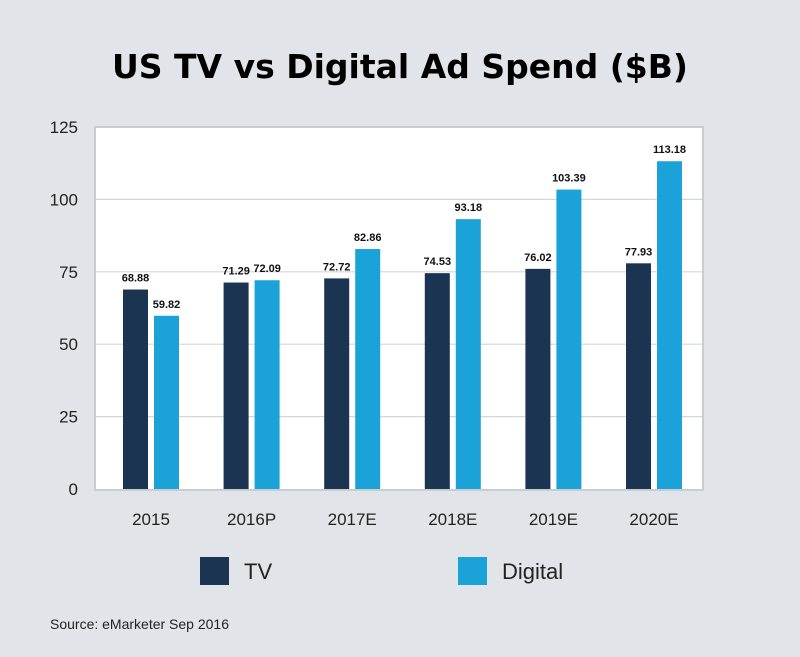 Image resolution: width=800 pixels, height=657 pixels. I want to click on legend-swatch-digital, so click(472, 571).